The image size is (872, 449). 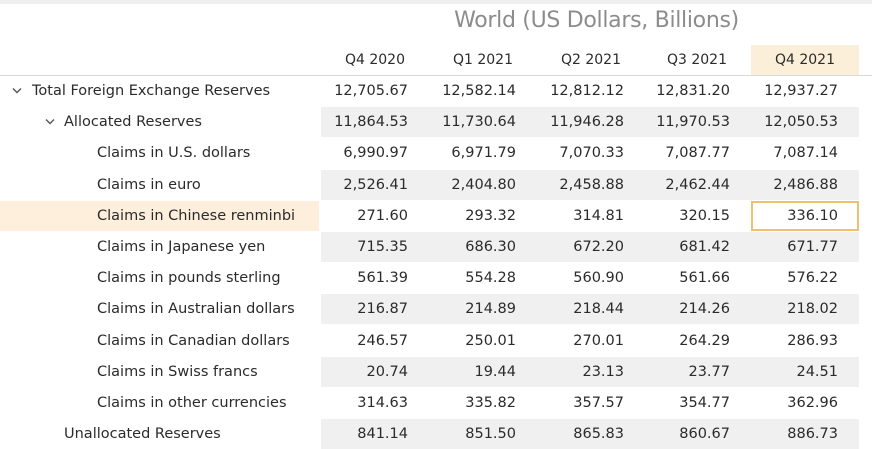 What do you see at coordinates (812, 403) in the screenshot?
I see `value-cell: 362.96` at bounding box center [812, 403].